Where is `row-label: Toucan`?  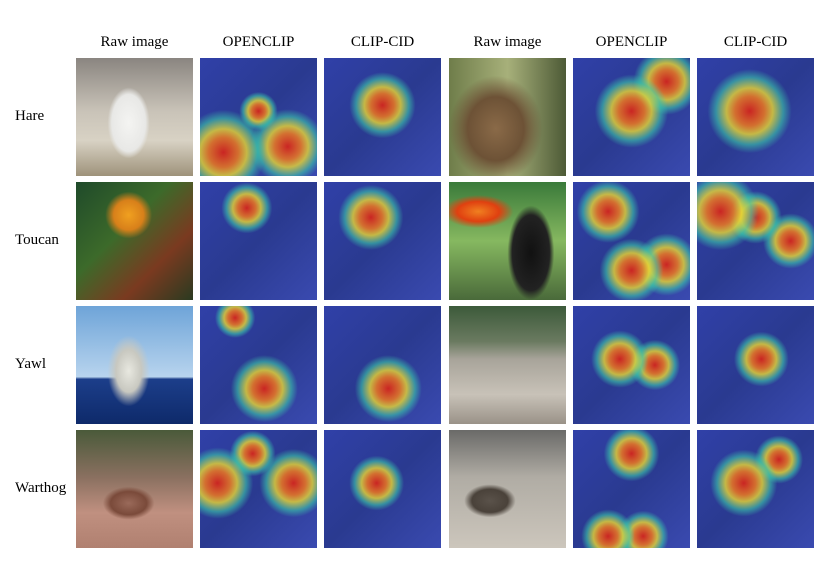
row-label: Toucan is located at coordinates (37, 240).